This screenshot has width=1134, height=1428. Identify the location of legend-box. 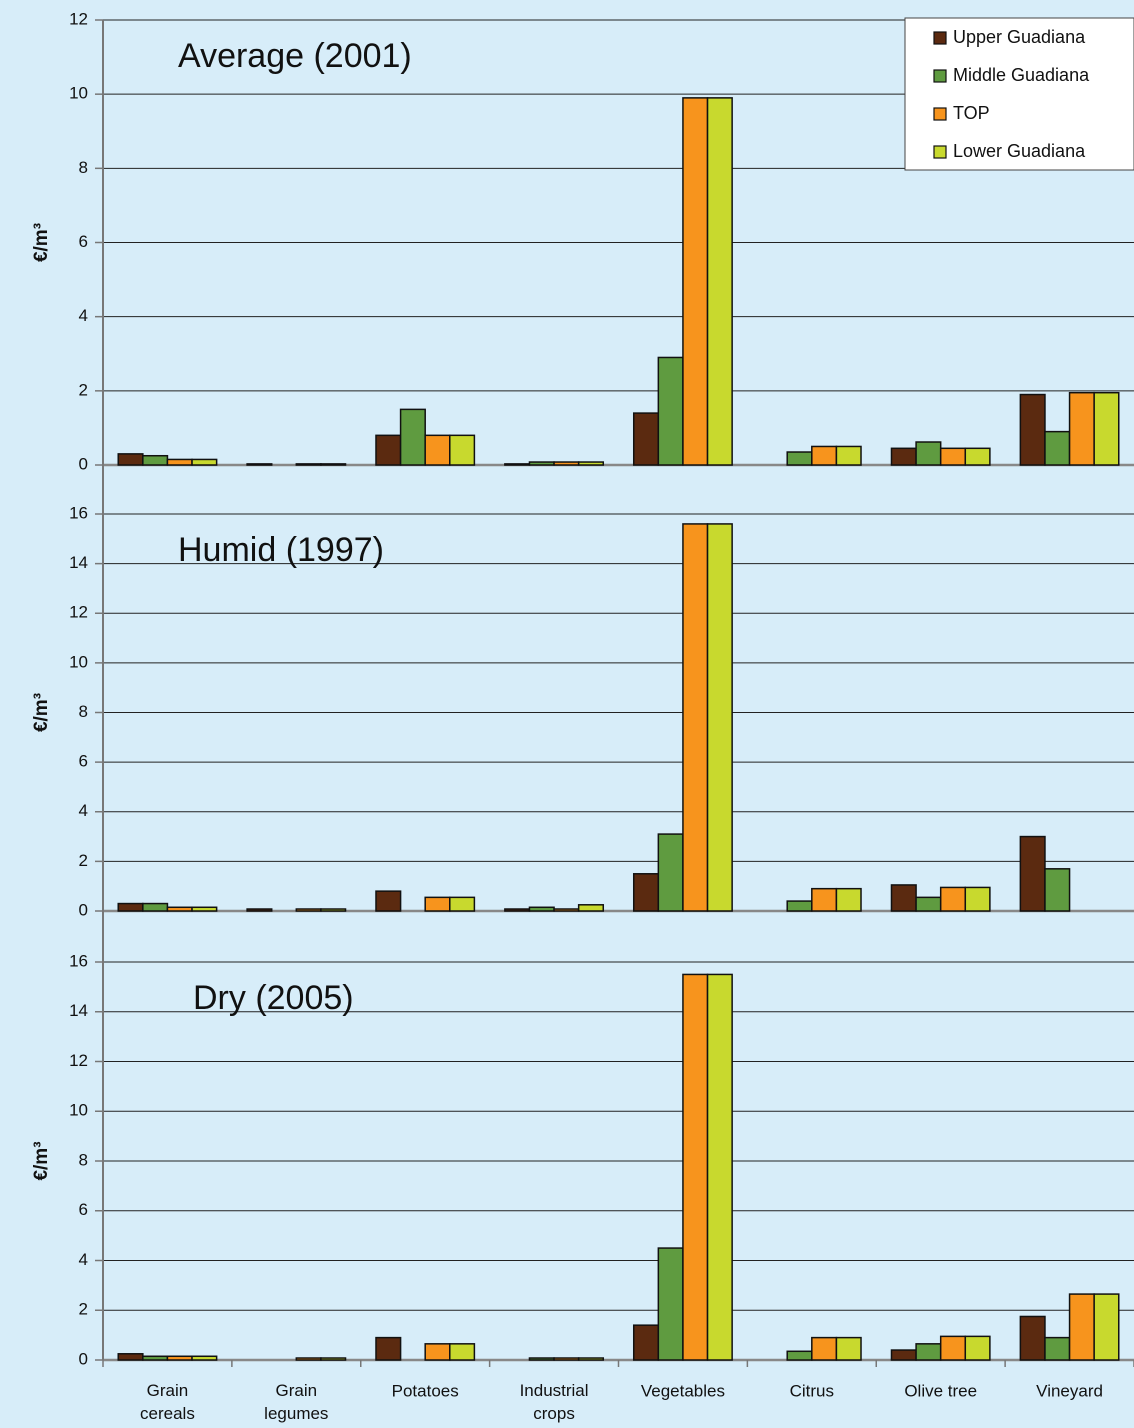
(1019, 94).